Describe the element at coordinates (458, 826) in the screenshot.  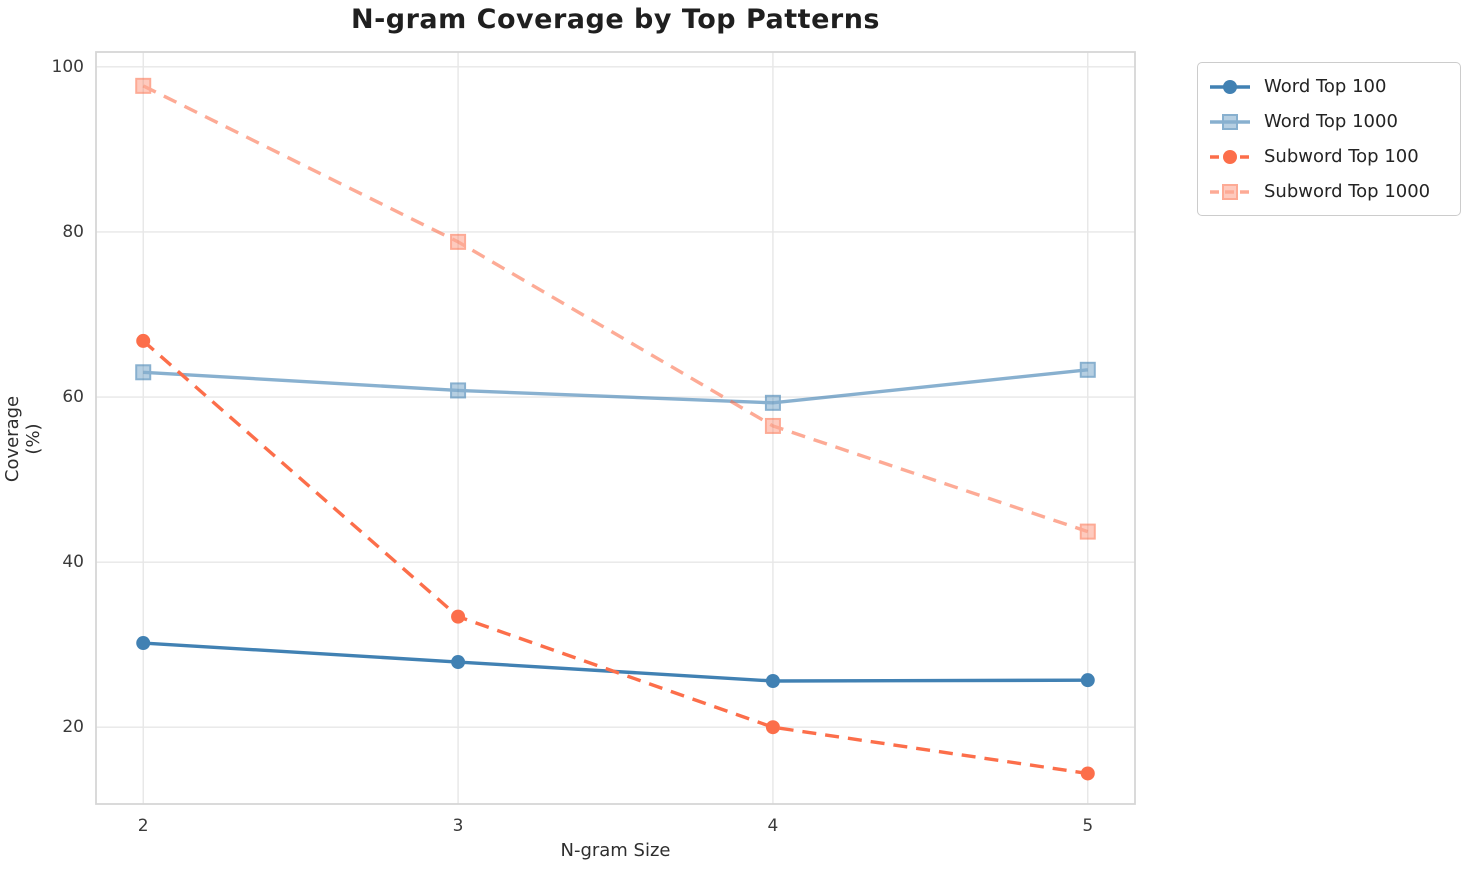
I see `x-tick-label: 3` at that location.